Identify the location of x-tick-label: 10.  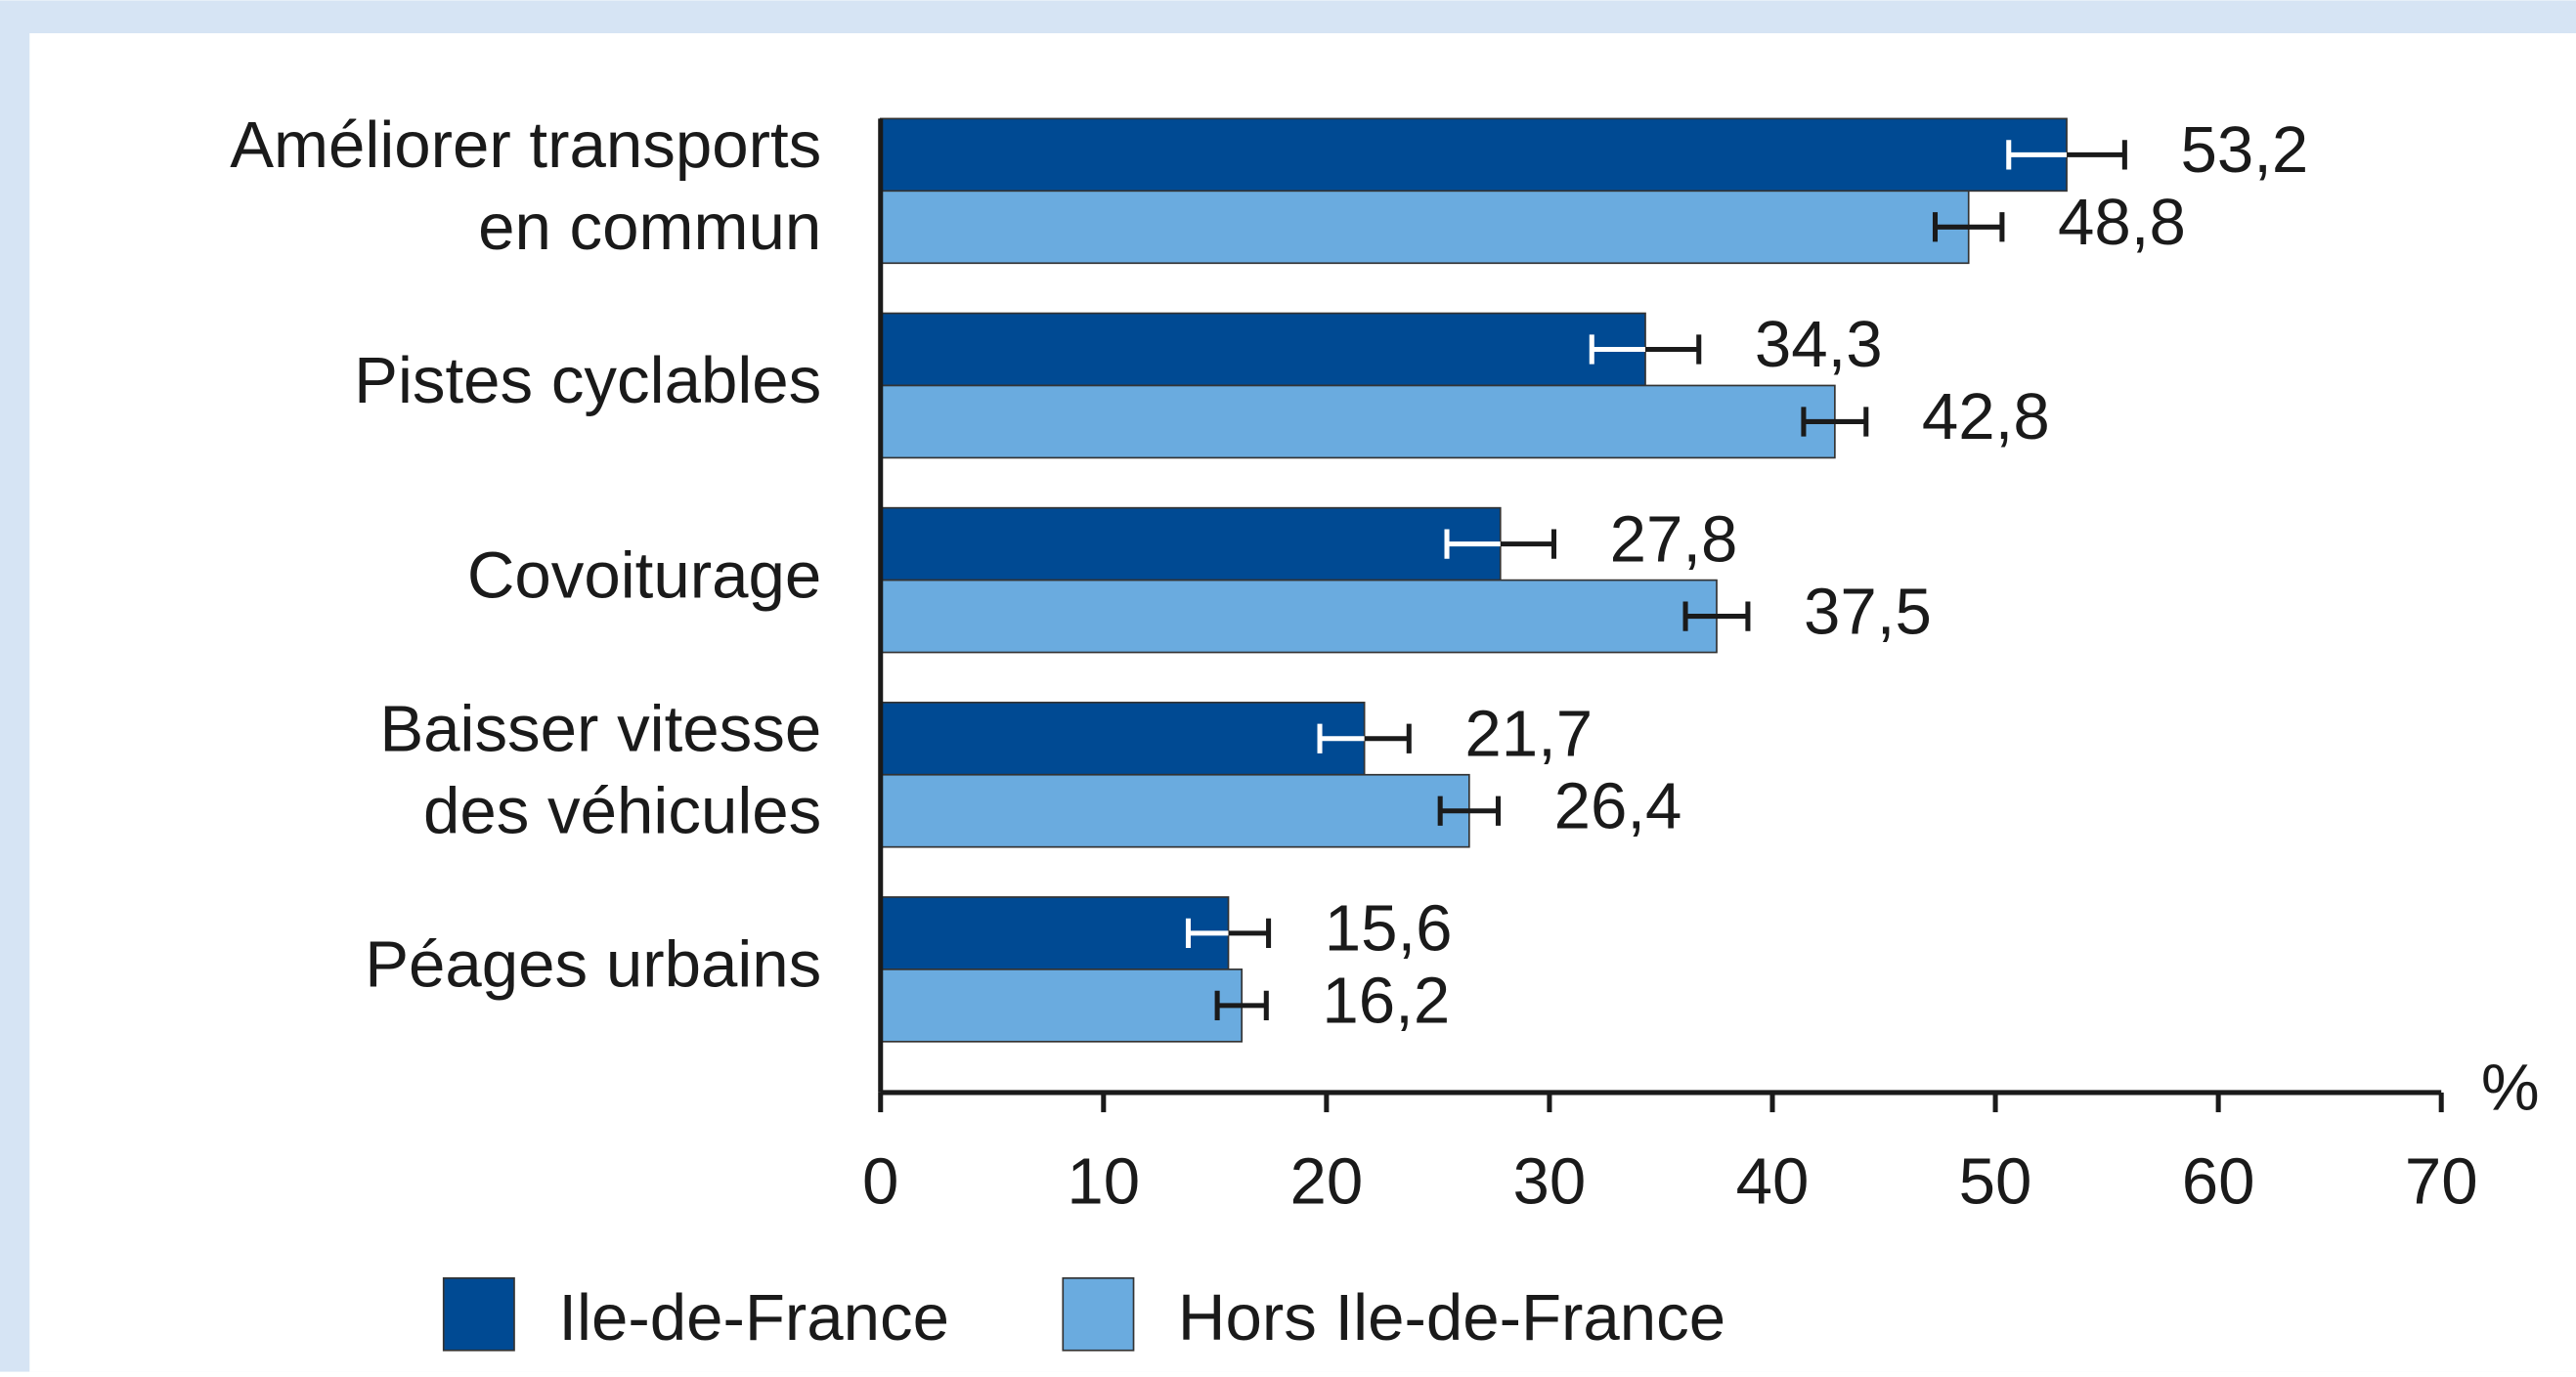
(1103, 1181).